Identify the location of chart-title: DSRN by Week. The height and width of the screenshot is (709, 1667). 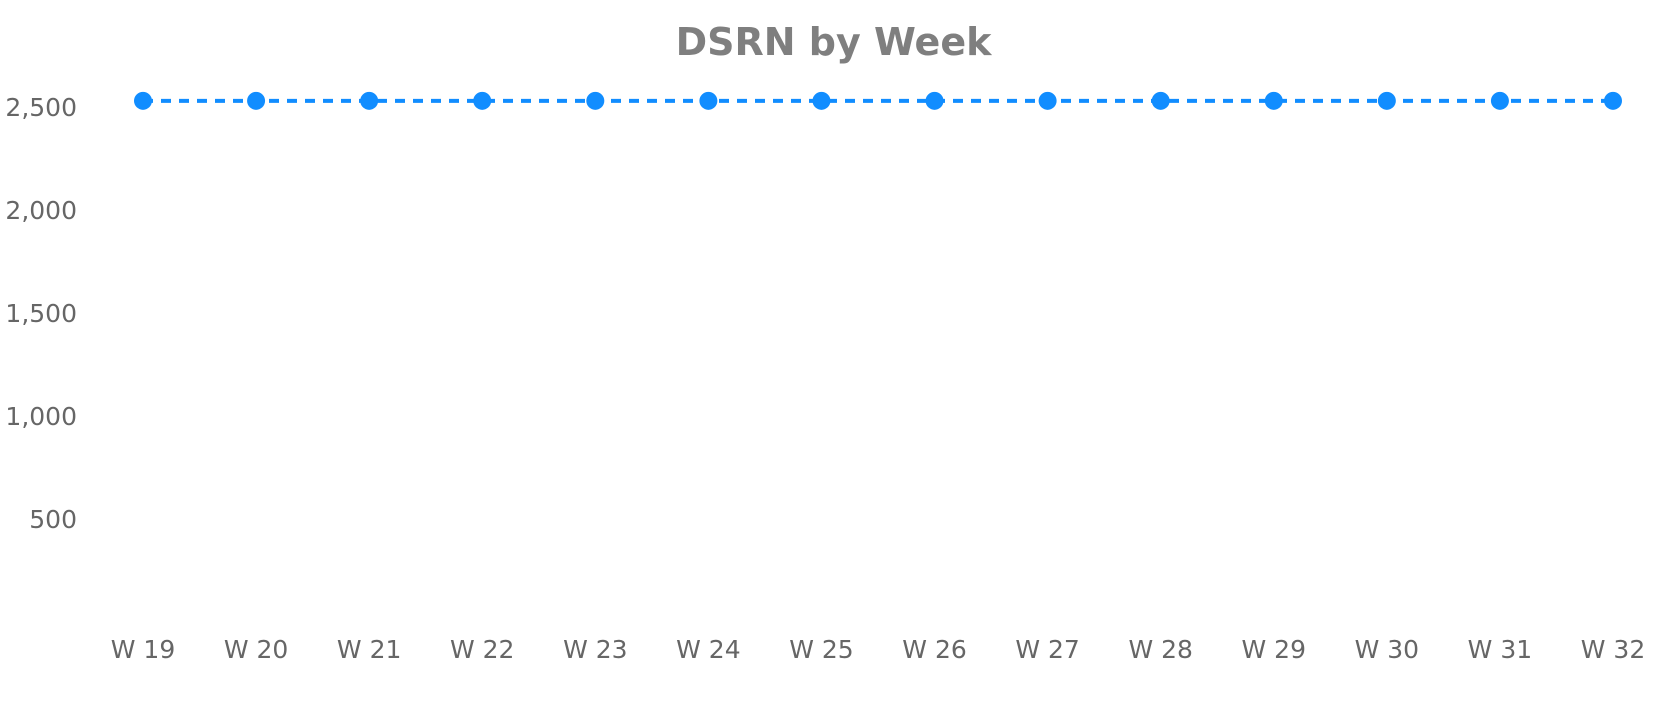
(833, 42).